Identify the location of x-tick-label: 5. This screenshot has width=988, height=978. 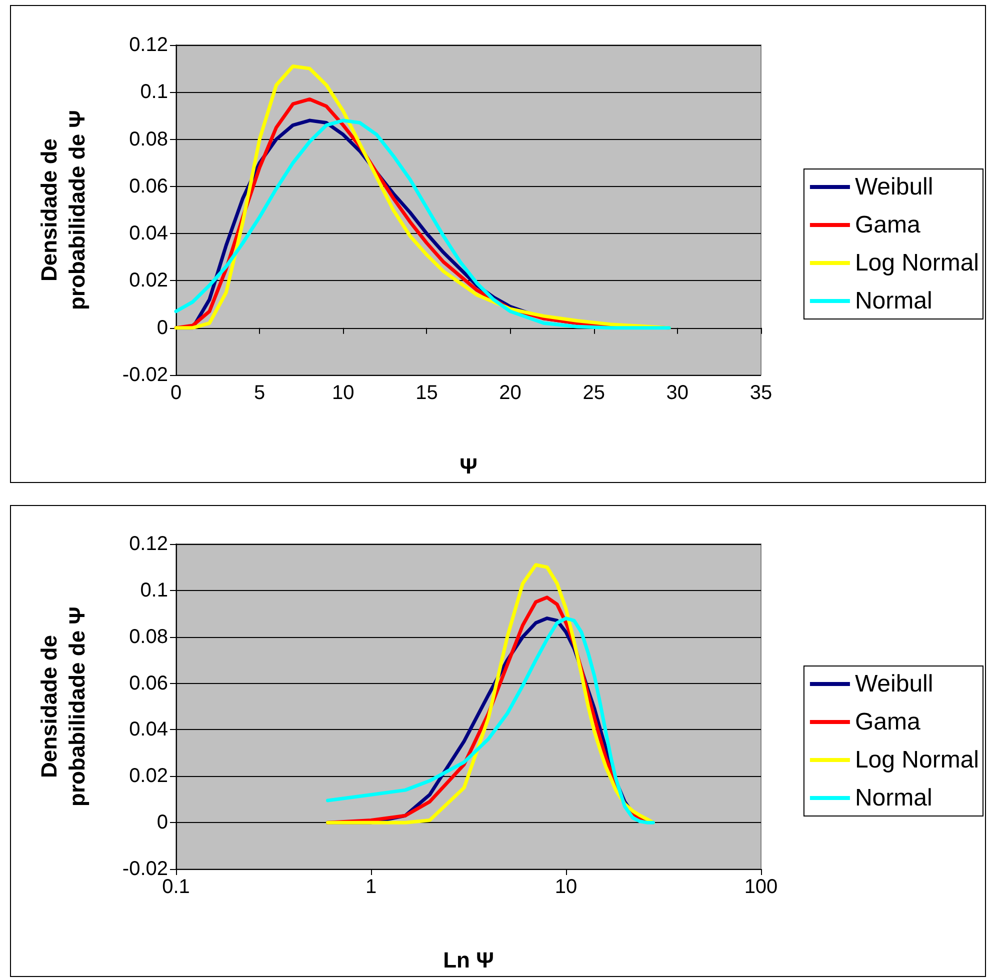
(260, 393).